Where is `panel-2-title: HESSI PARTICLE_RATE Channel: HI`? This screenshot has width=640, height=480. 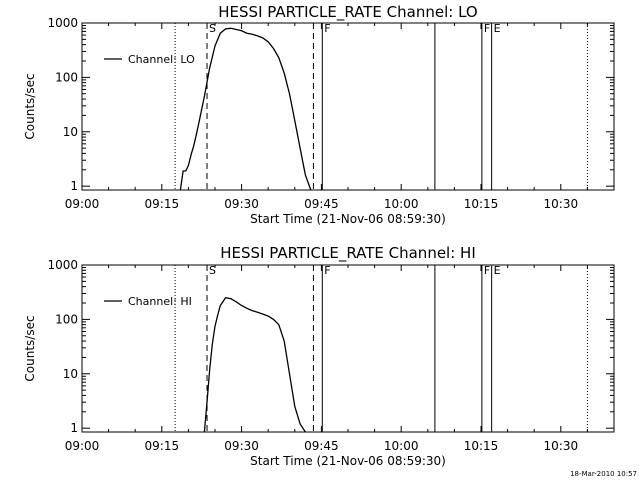
panel-2-title: HESSI PARTICLE_RATE Channel: HI is located at coordinates (348, 253).